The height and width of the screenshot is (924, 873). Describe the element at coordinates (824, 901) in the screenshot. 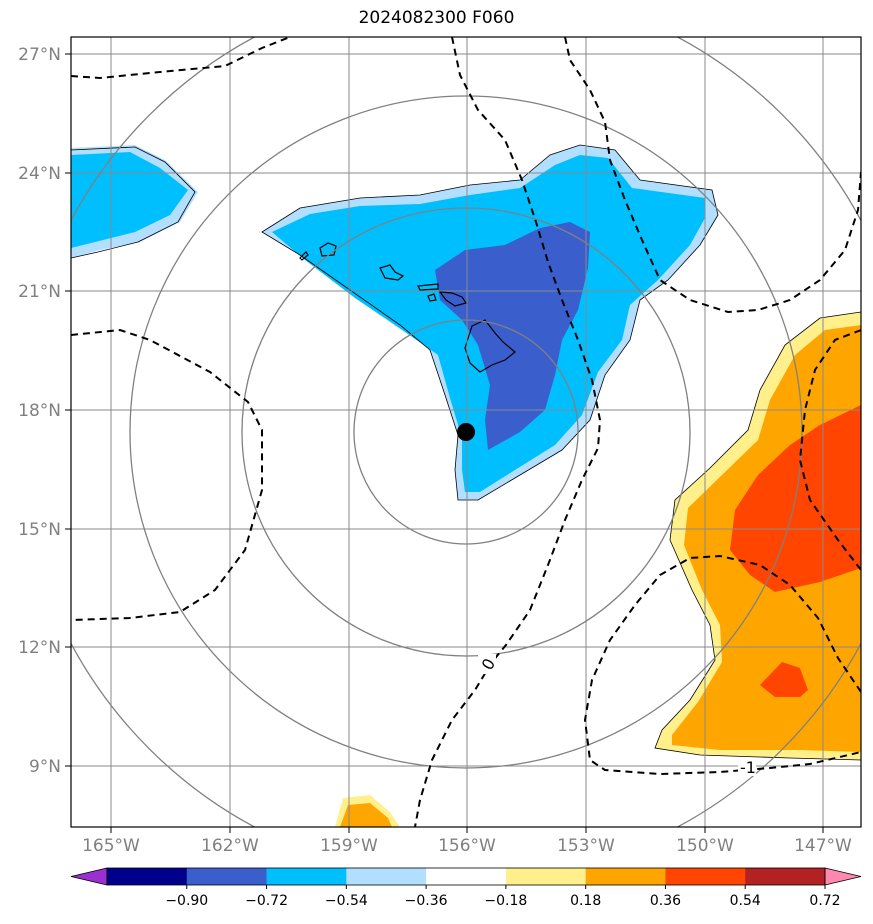

I see `colorbar-tick-label: 0.72` at that location.